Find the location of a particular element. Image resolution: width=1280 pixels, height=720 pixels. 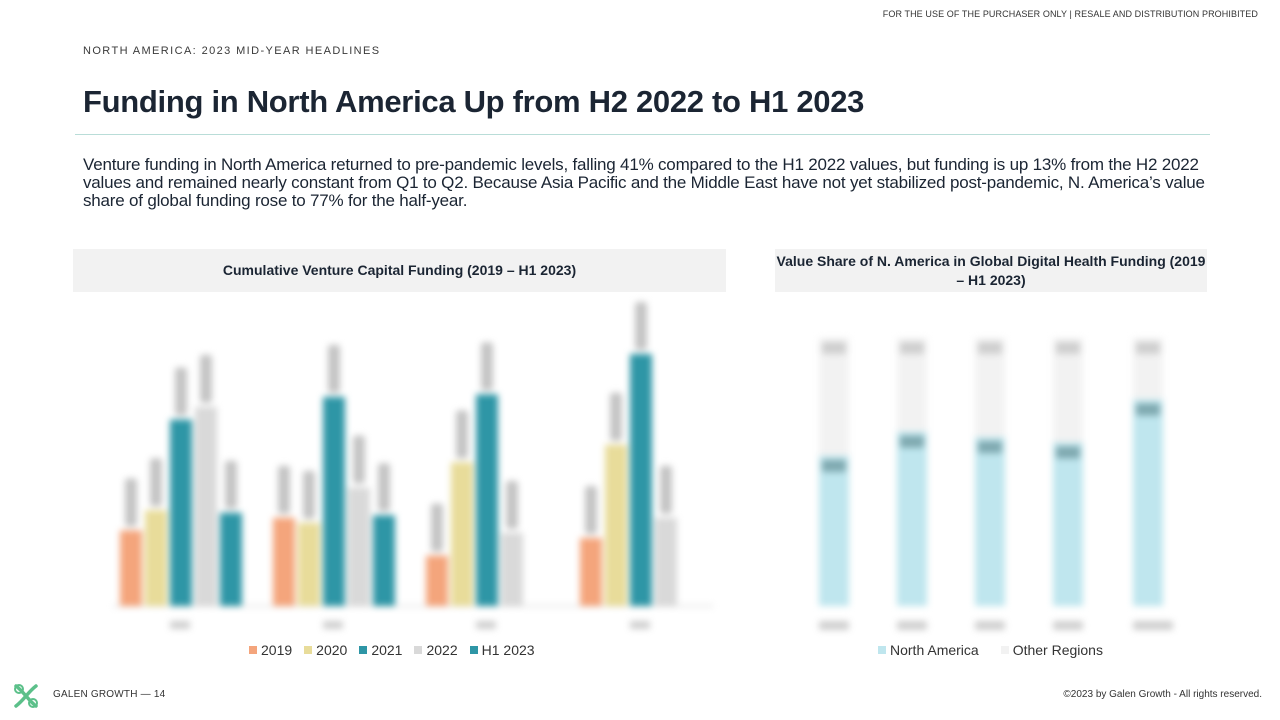

legend-swatch-other-regions is located at coordinates (1004, 650).